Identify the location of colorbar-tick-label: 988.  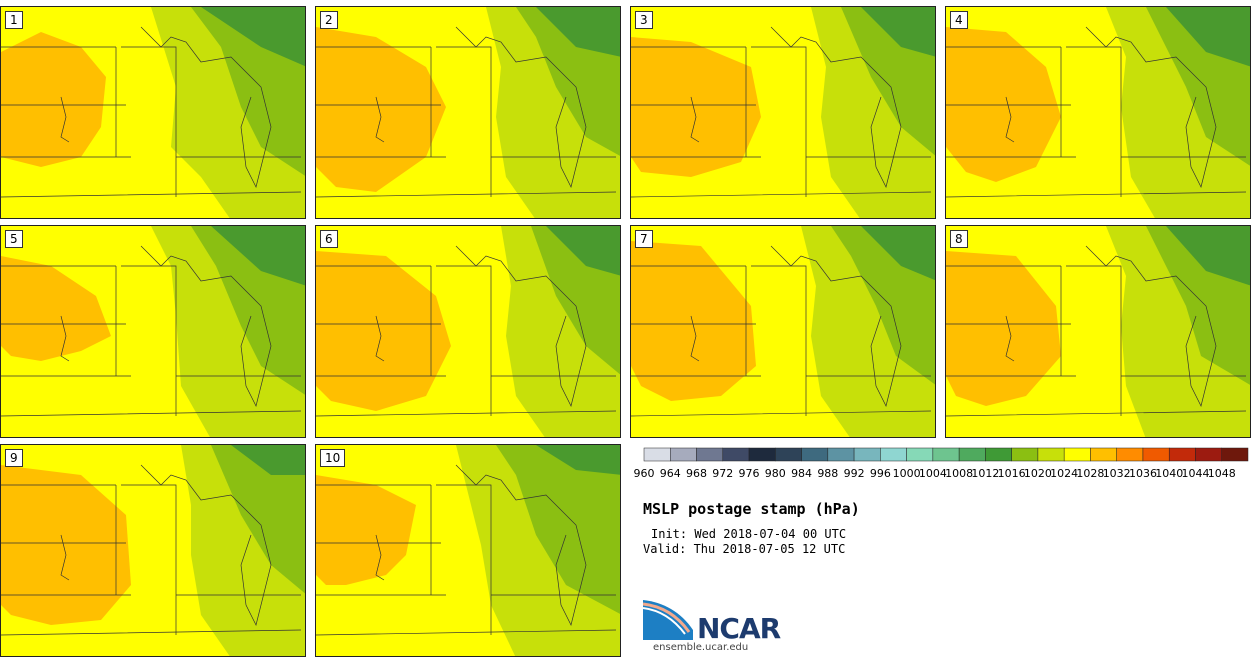
(828, 473).